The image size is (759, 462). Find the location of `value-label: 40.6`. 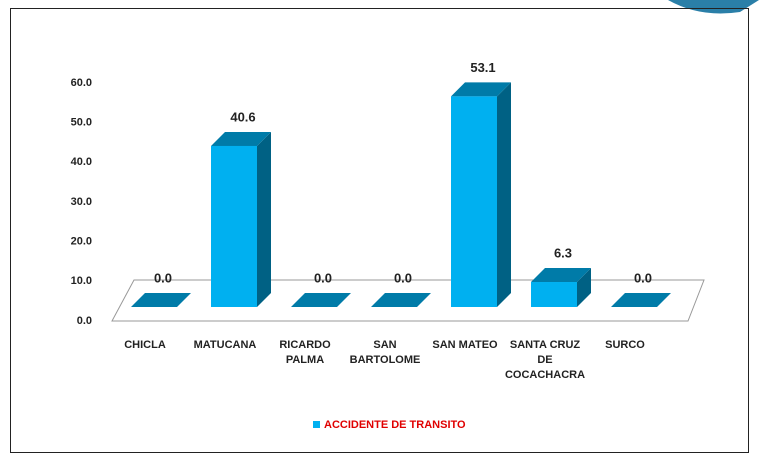

value-label: 40.6 is located at coordinates (242, 116).